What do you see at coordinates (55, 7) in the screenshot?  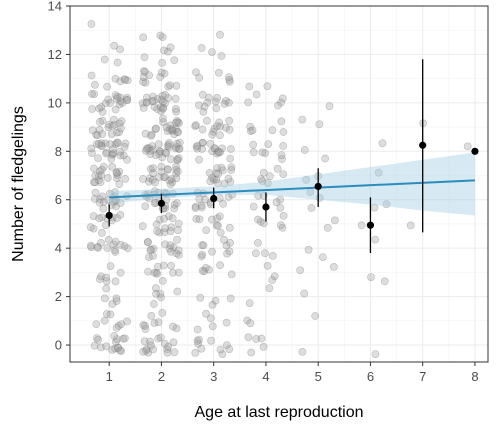 I see `y-tick-label: 14` at bounding box center [55, 7].